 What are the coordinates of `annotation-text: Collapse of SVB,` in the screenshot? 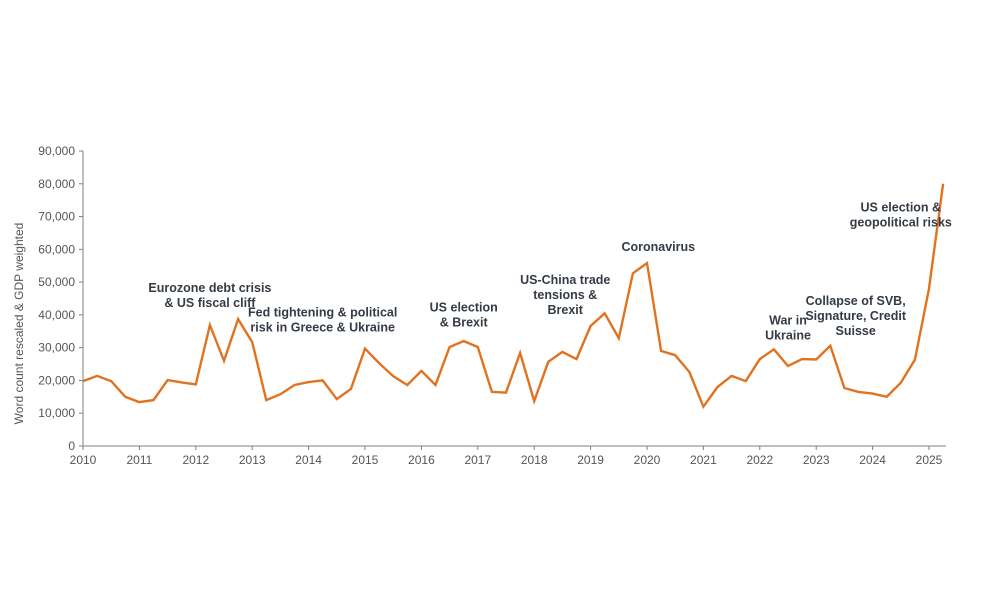 It's located at (856, 301).